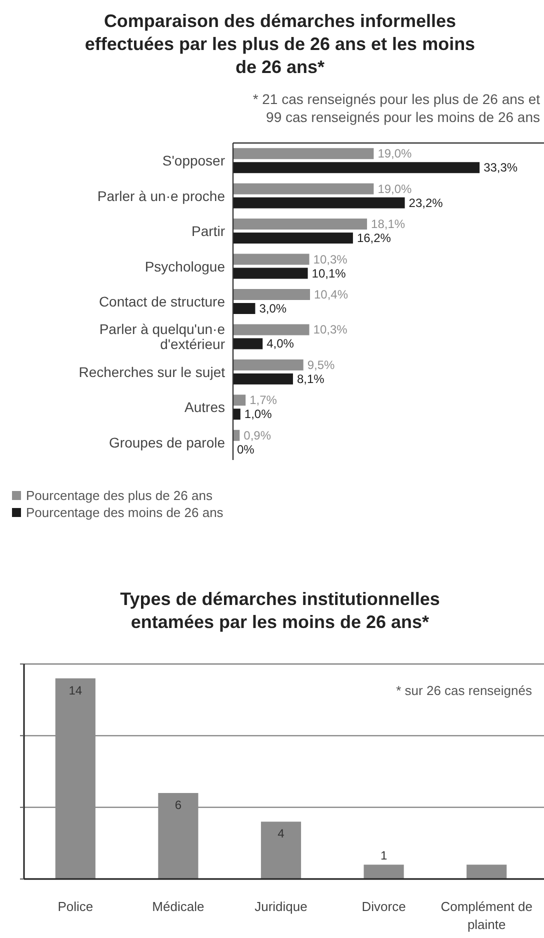  What do you see at coordinates (264, 400) in the screenshot?
I see `data-label: 1,7%` at bounding box center [264, 400].